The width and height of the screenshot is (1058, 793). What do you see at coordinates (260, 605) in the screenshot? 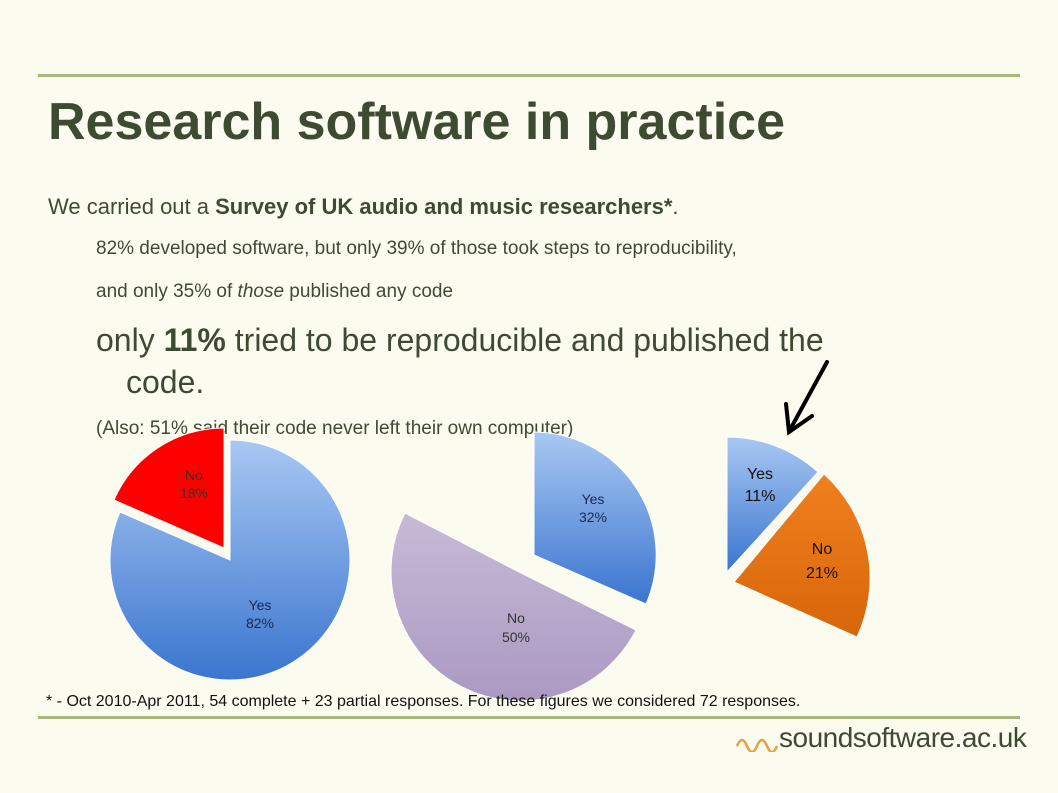
I see `pie1-label-yes: Yes` at bounding box center [260, 605].